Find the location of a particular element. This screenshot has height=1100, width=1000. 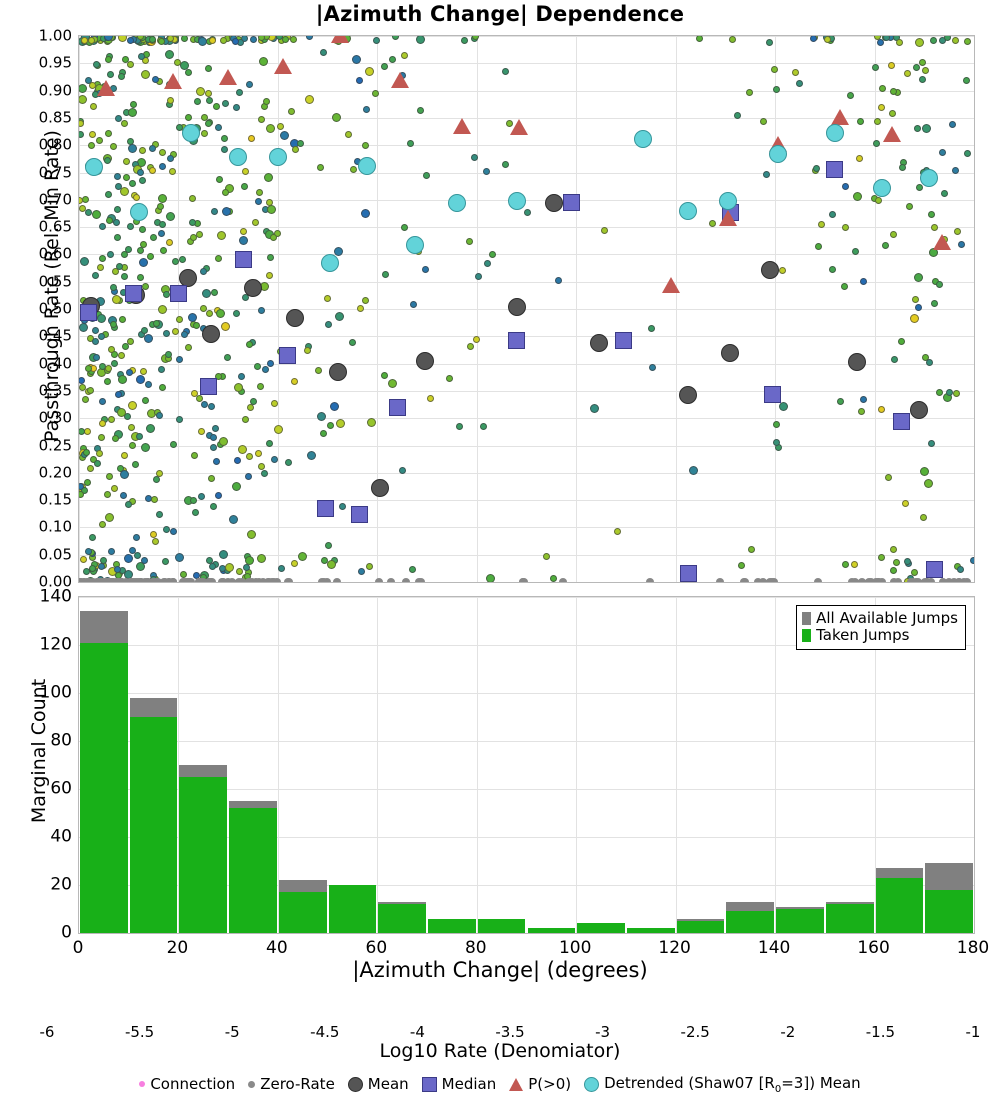

marker-legend-label: Detrended (Shaw07 [R0=3]) Mean is located at coordinates (732, 1084).